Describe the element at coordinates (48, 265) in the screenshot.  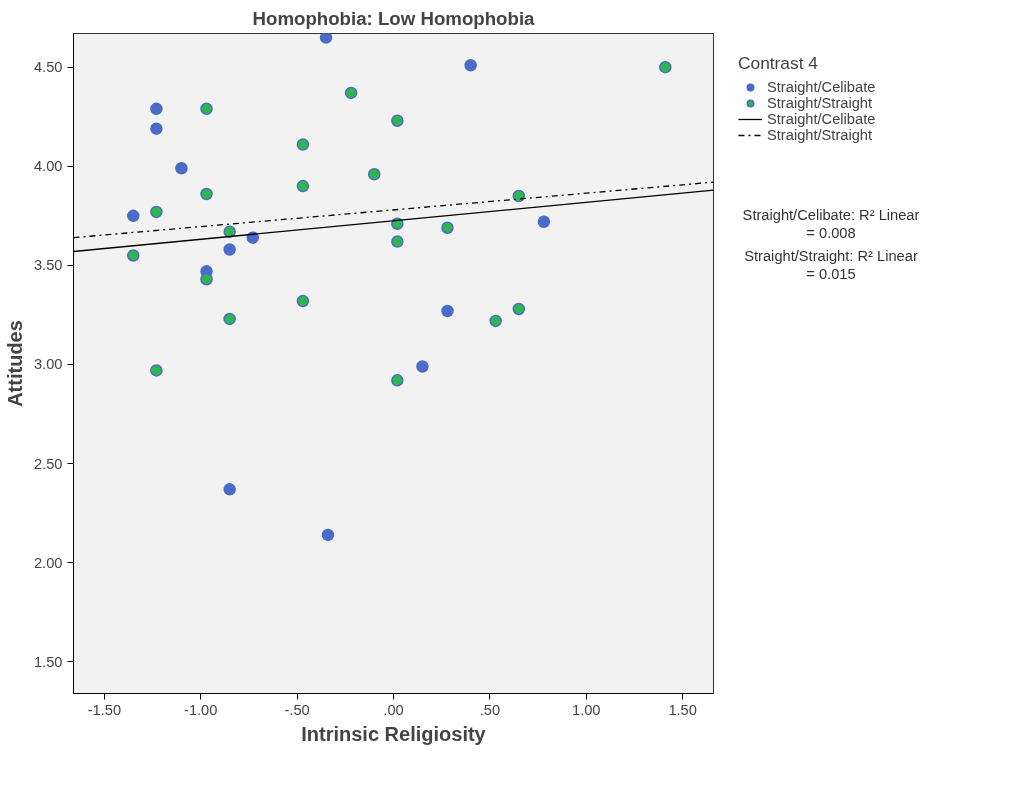
I see `y-tick-label: 3.50` at that location.